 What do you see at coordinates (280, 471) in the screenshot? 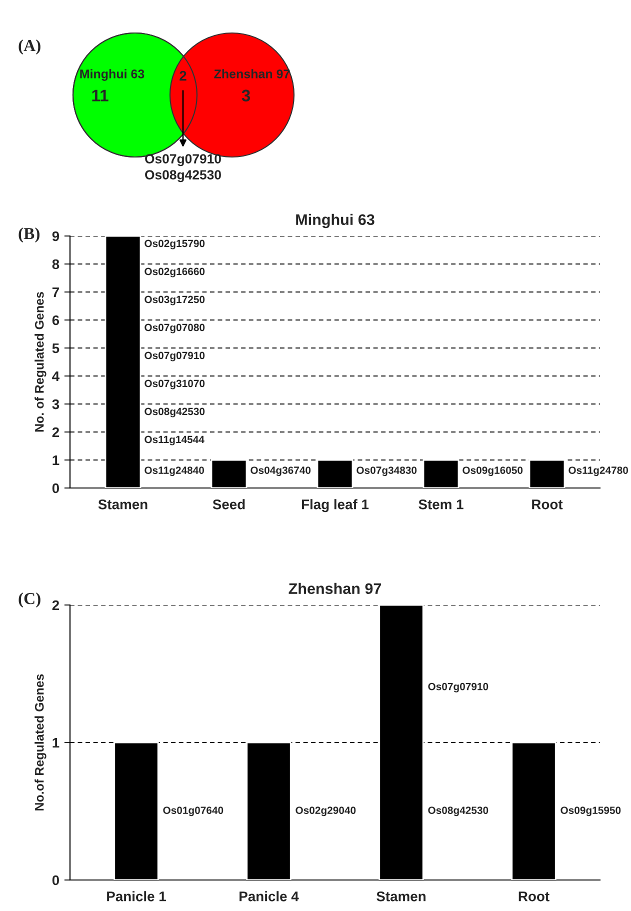
I see `annotation: Os04g36740` at bounding box center [280, 471].